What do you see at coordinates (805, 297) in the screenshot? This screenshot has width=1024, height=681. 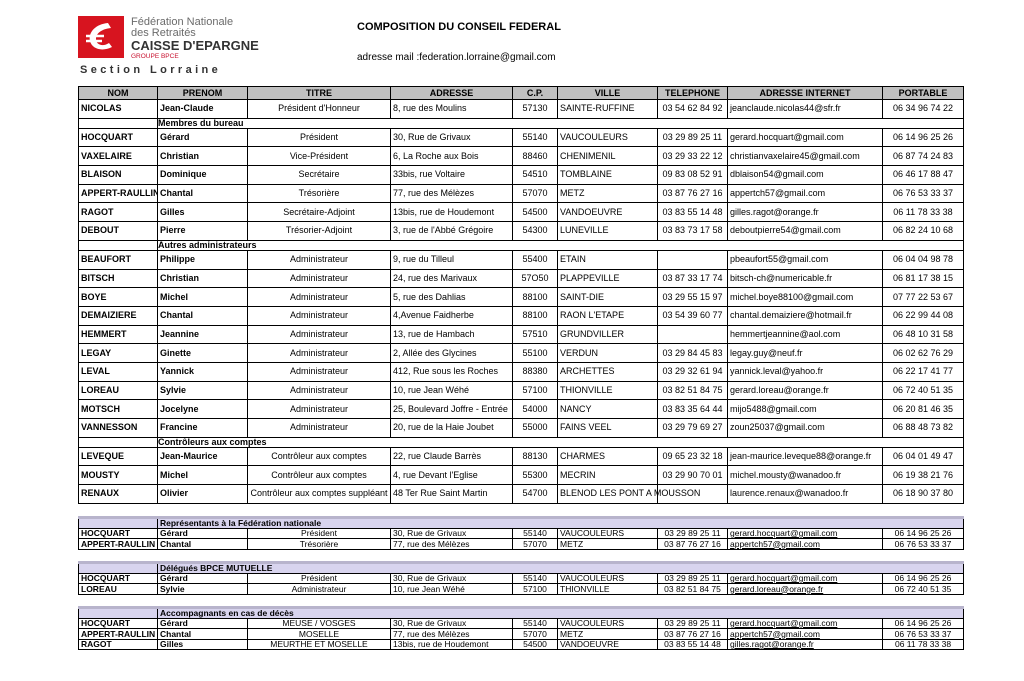 I see `cell-internet: michel.boye88100@gmail.com` at bounding box center [805, 297].